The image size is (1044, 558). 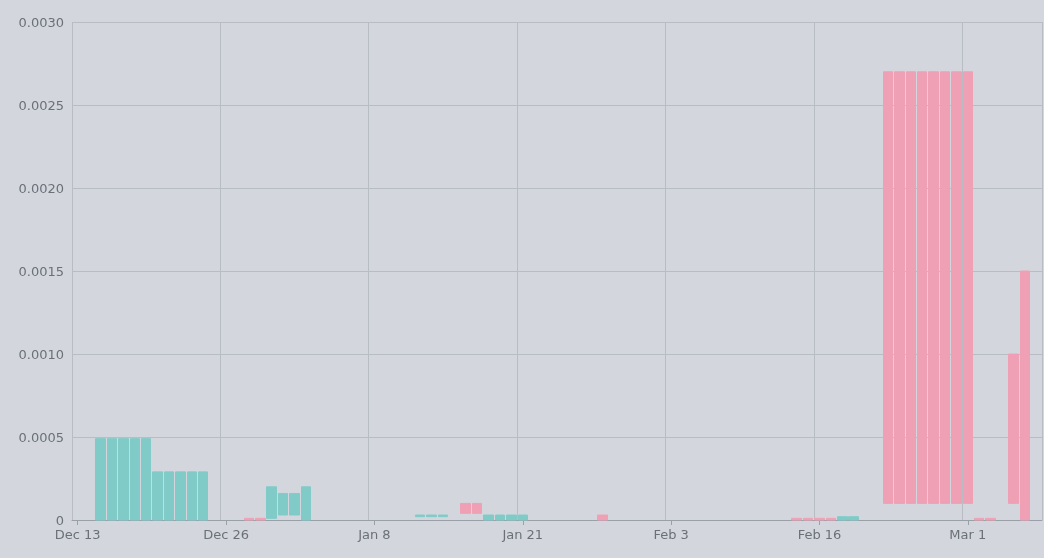 I want to click on y-tick-label: 0.0005, so click(x=41, y=437).